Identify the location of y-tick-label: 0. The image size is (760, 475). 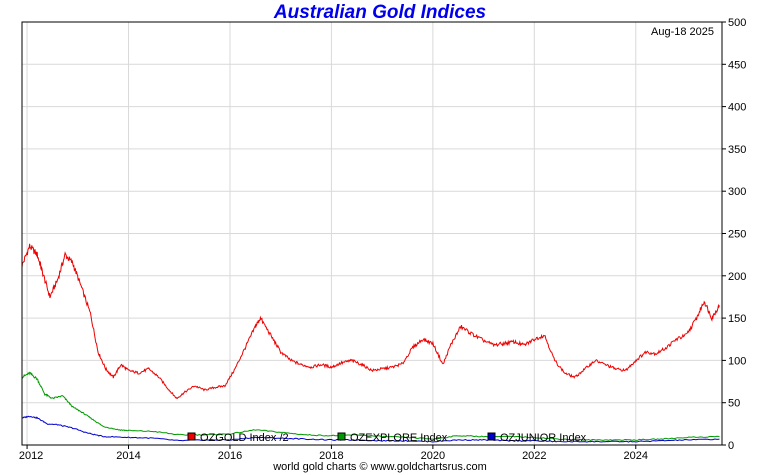
(731, 446).